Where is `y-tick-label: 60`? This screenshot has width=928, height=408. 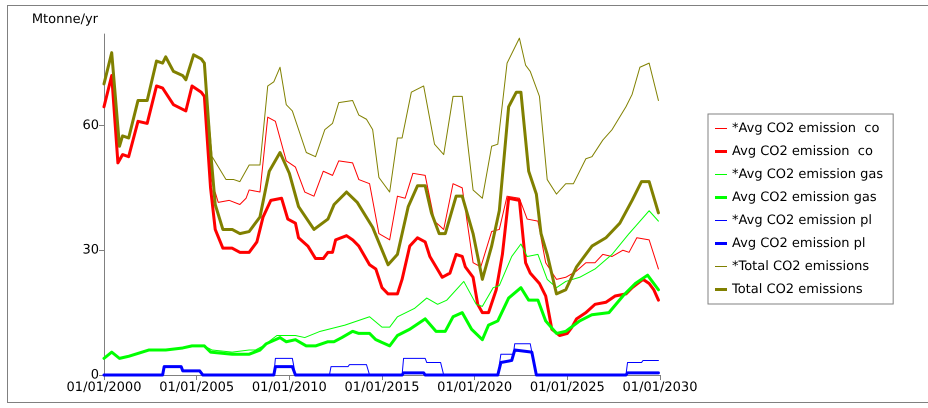 y-tick-label: 60 is located at coordinates (90, 125).